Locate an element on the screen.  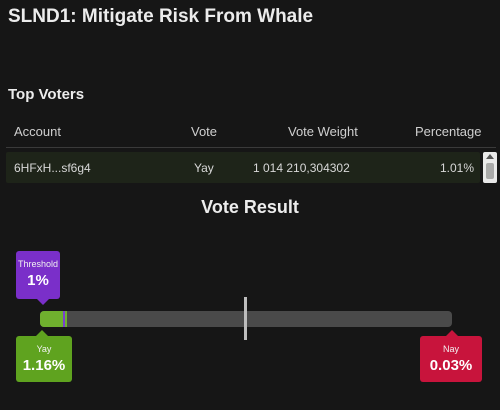
nay-value: 0.03% is located at coordinates (451, 365).